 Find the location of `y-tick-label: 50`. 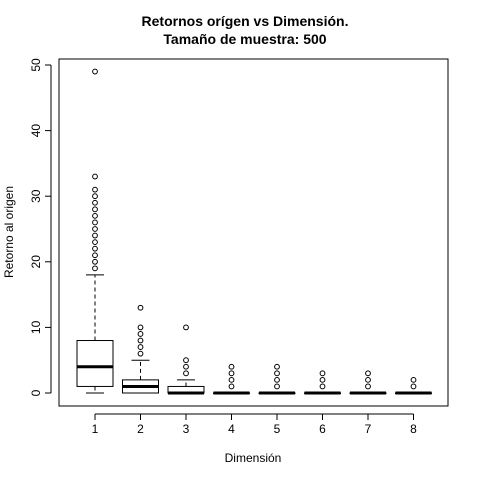

y-tick-label: 50 is located at coordinates (36, 65).